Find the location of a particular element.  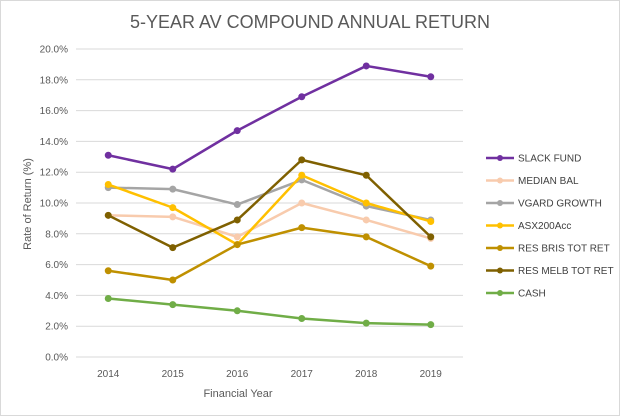

legend-label: RES MELB TOT RET is located at coordinates (566, 271).